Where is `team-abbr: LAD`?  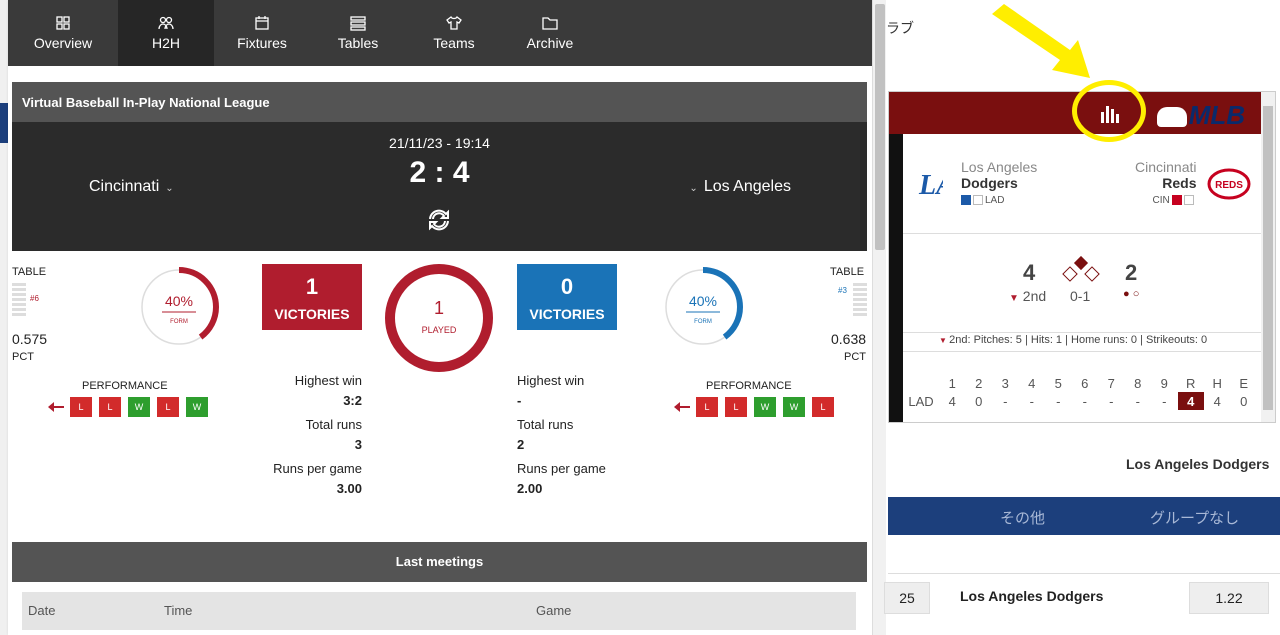
team-abbr: LAD is located at coordinates (921, 401).